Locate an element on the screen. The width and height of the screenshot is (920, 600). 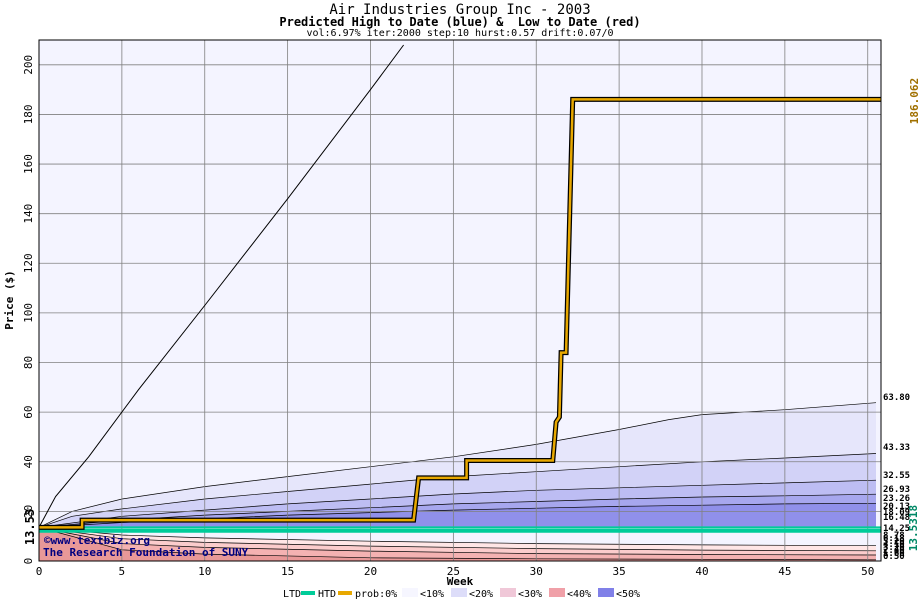
credit-site: ©www.textbiz.org is located at coordinates (97, 540).